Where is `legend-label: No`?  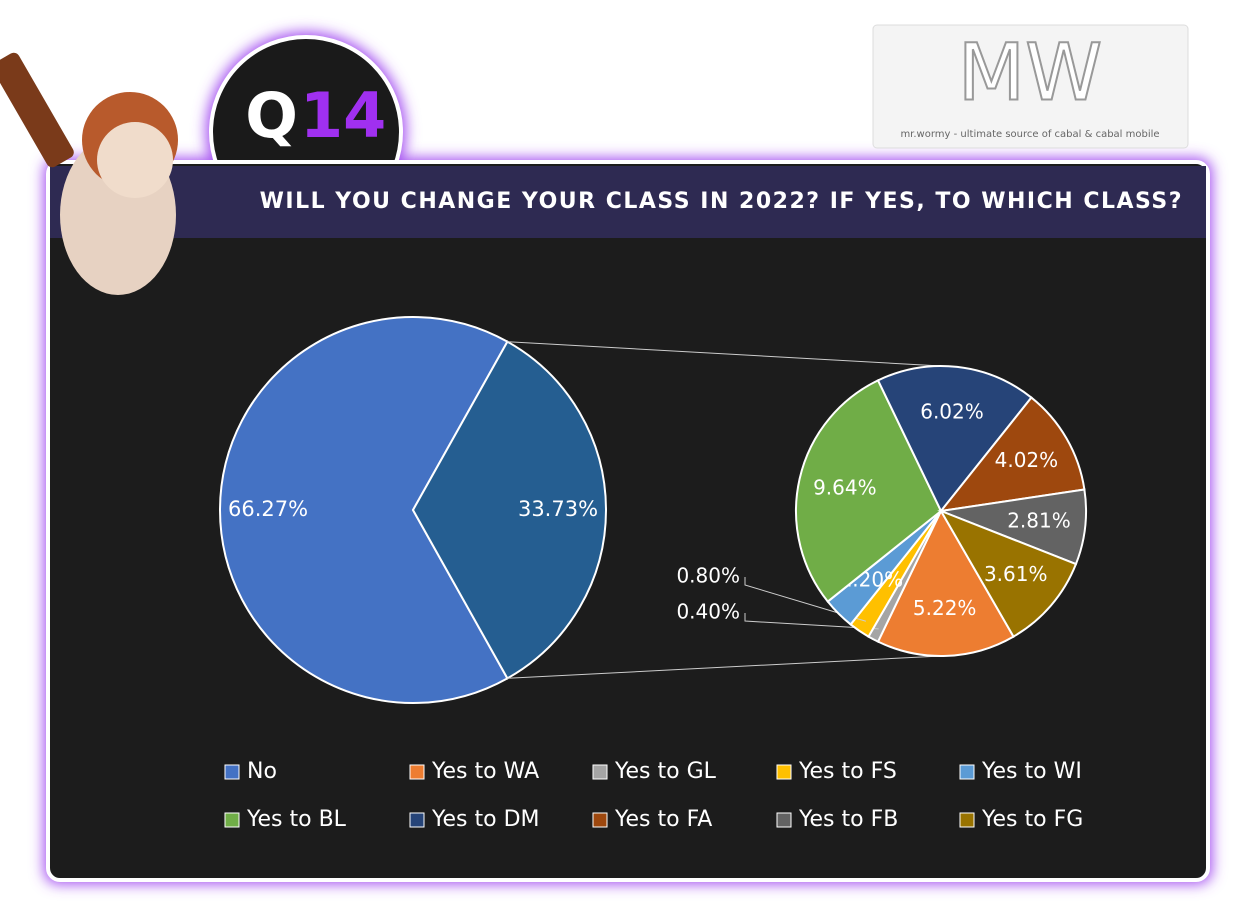
legend-label: No is located at coordinates (262, 771).